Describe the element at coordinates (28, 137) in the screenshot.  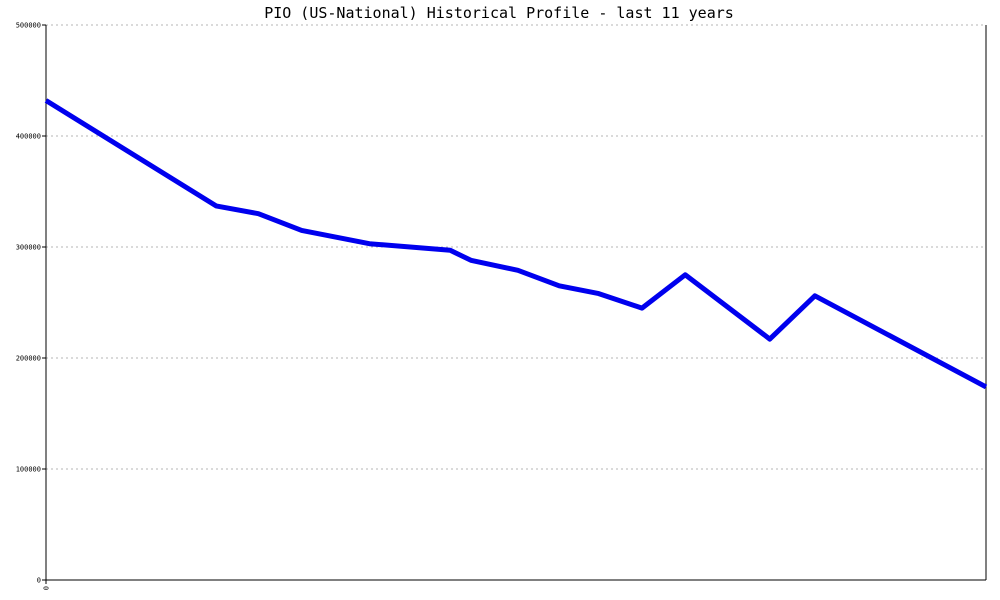
I see `y-tick-label: 400000` at that location.